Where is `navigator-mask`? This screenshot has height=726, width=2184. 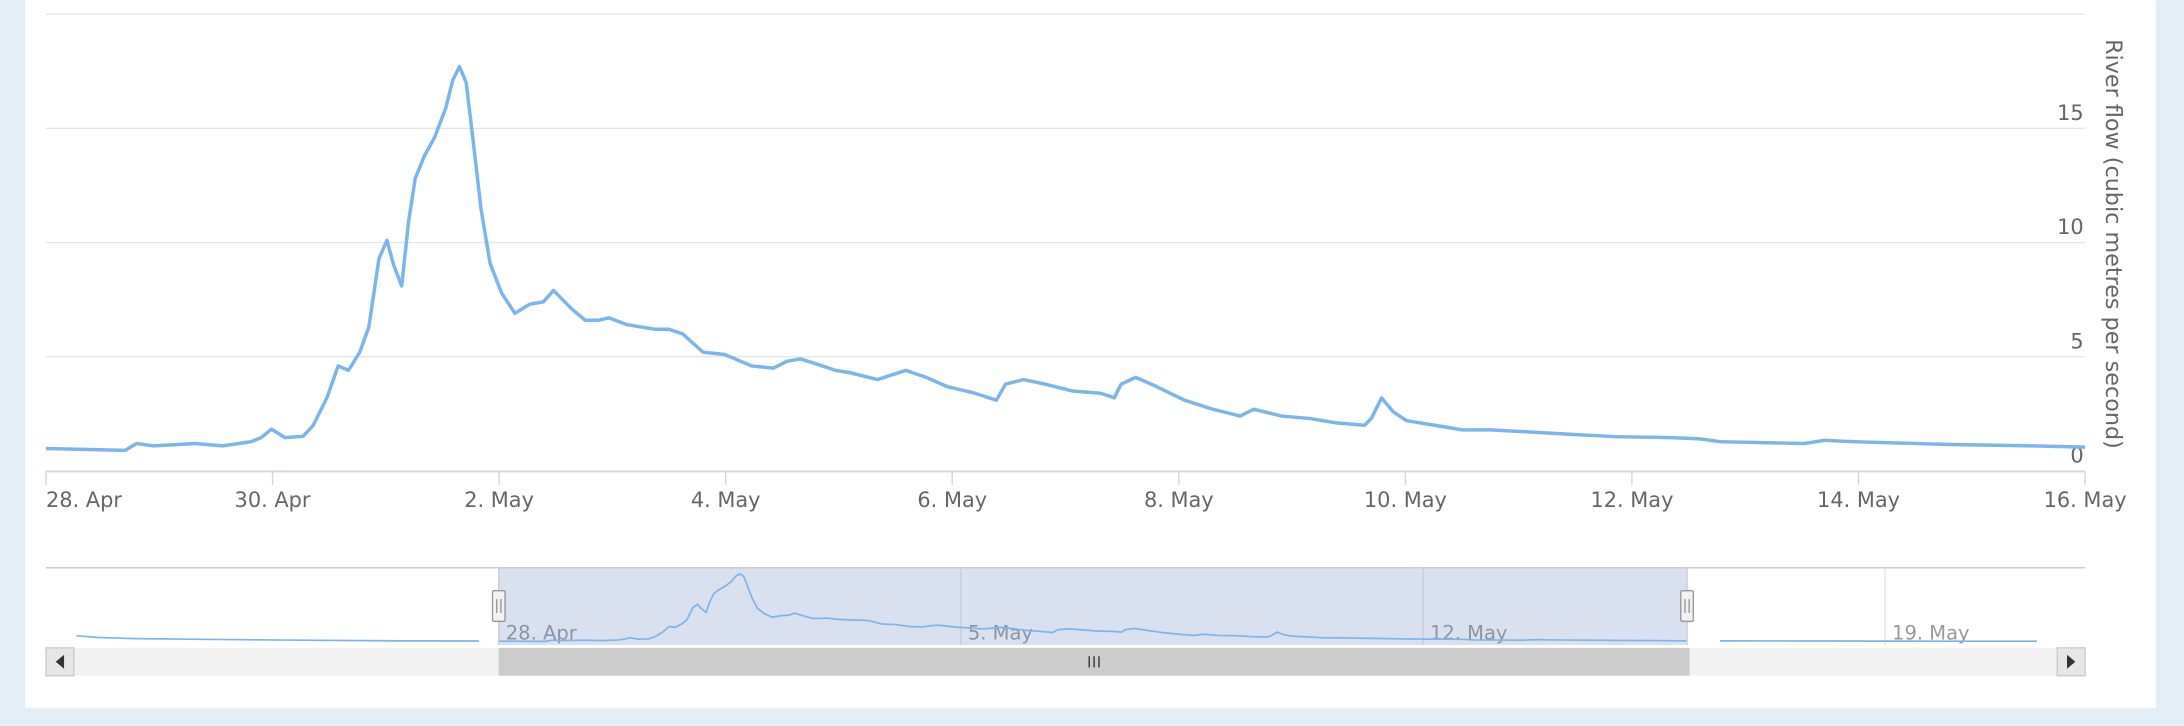
navigator-mask is located at coordinates (1093, 607).